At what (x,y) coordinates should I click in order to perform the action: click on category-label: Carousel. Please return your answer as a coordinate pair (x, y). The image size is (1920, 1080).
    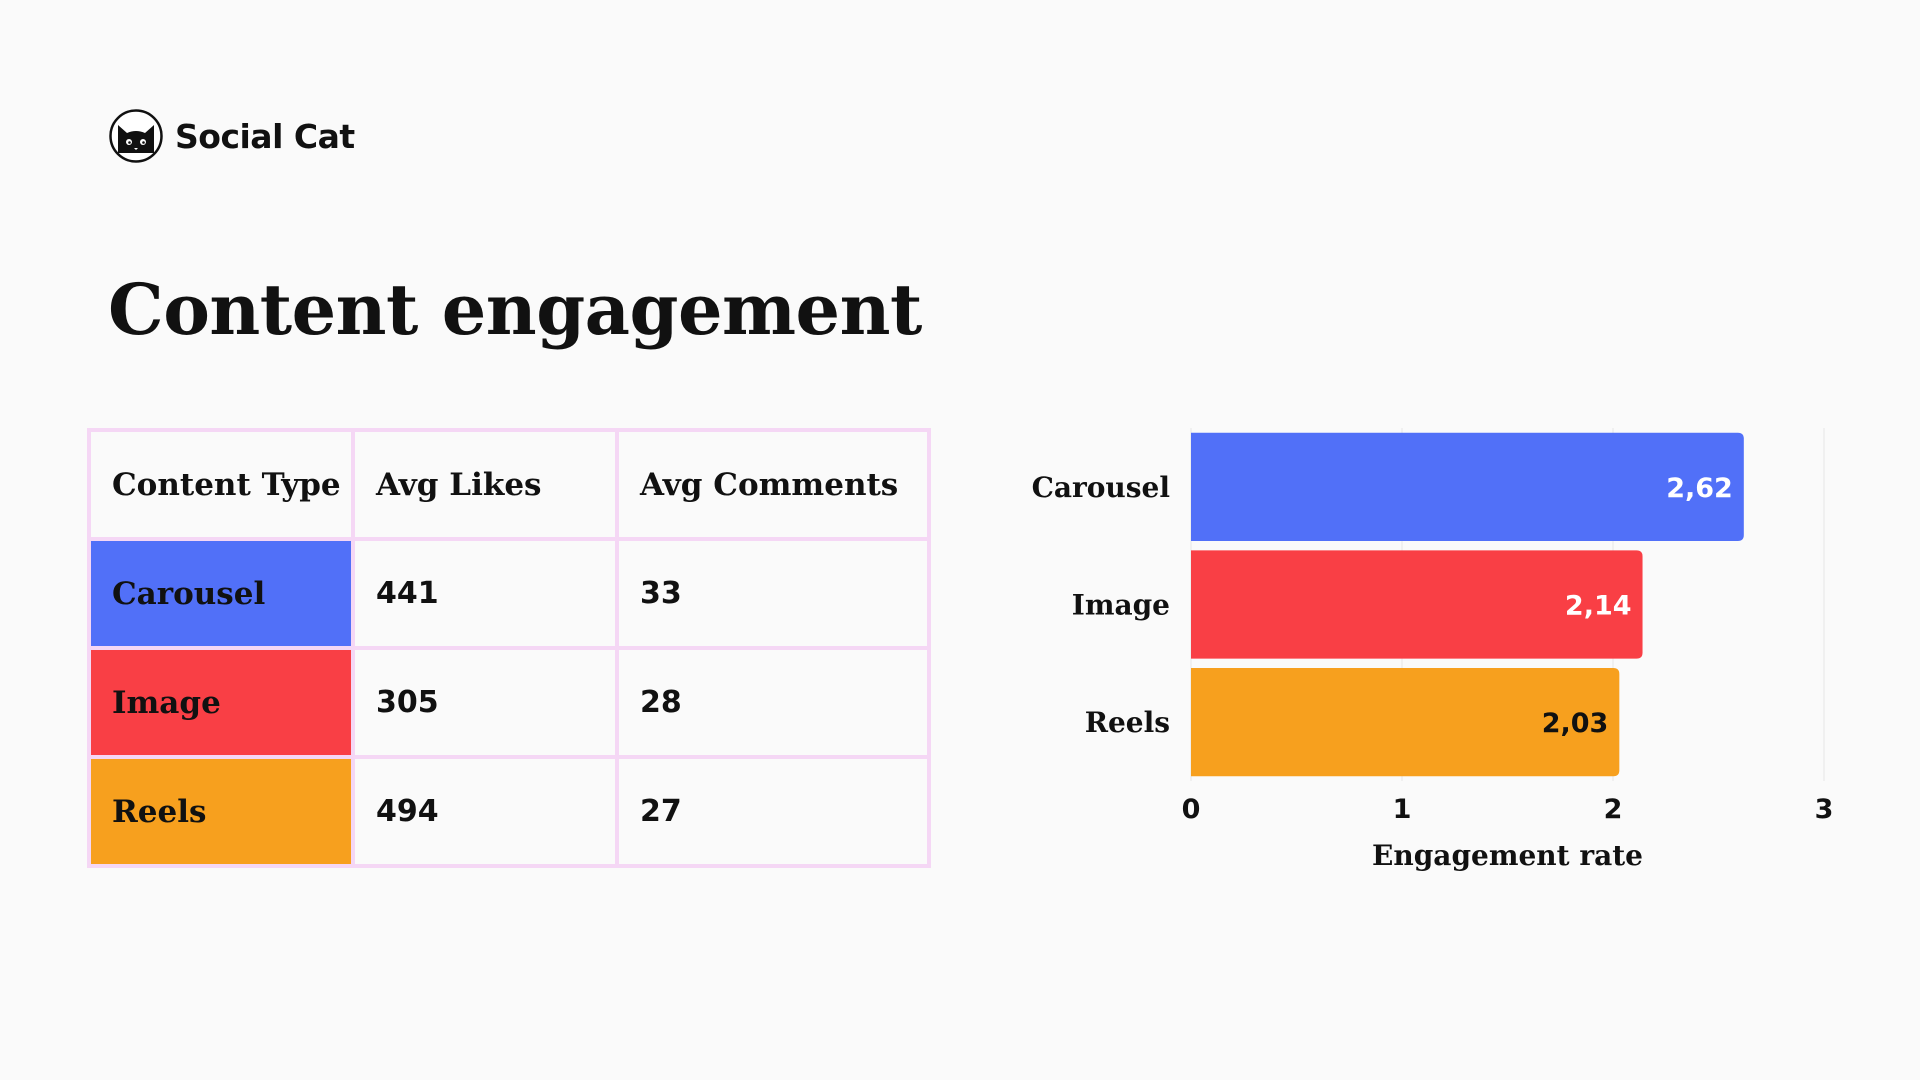
    Looking at the image, I should click on (1101, 487).